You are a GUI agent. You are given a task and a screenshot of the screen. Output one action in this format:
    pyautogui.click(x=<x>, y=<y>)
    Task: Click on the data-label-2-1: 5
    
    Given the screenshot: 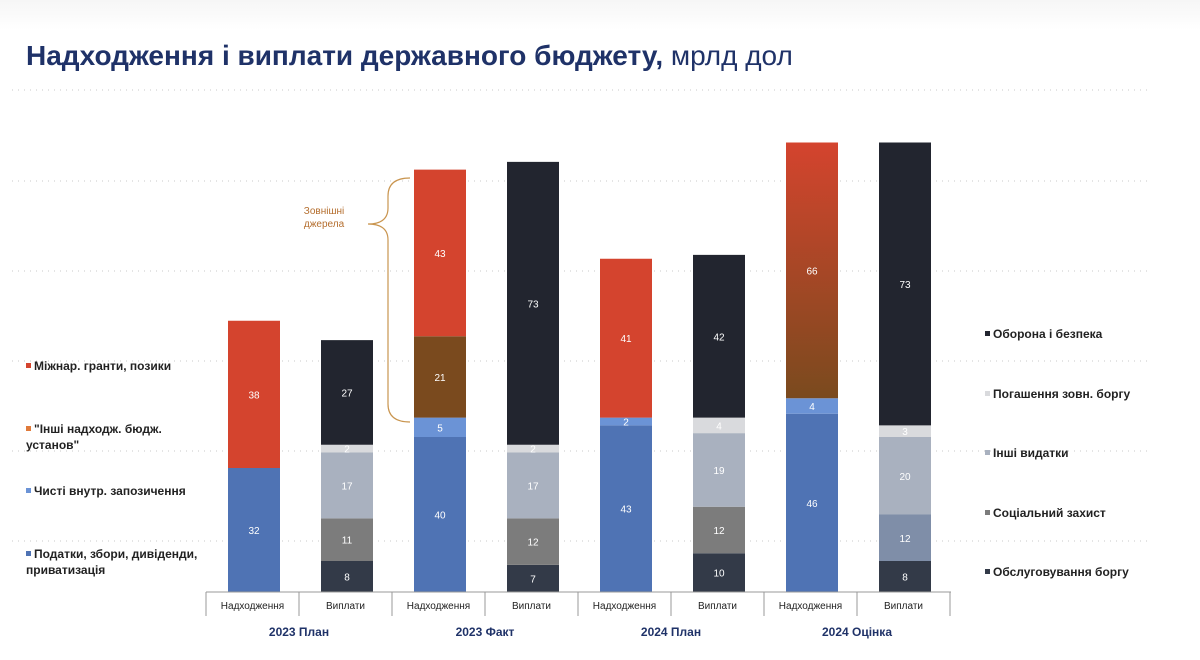 What is the action you would take?
    pyautogui.click(x=440, y=428)
    